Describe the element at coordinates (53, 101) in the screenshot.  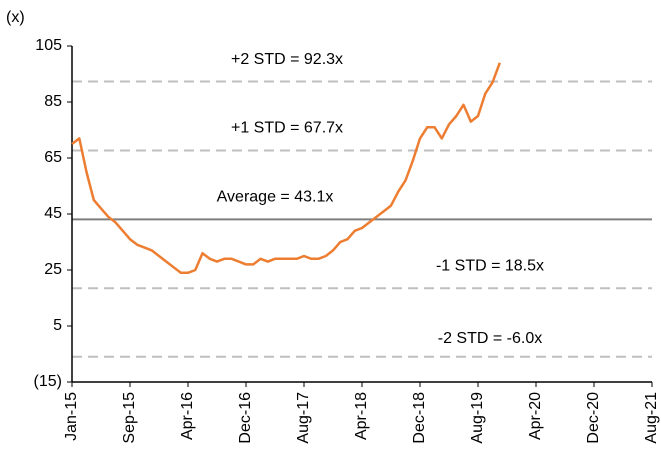
I see `y-tick-label: 85` at that location.